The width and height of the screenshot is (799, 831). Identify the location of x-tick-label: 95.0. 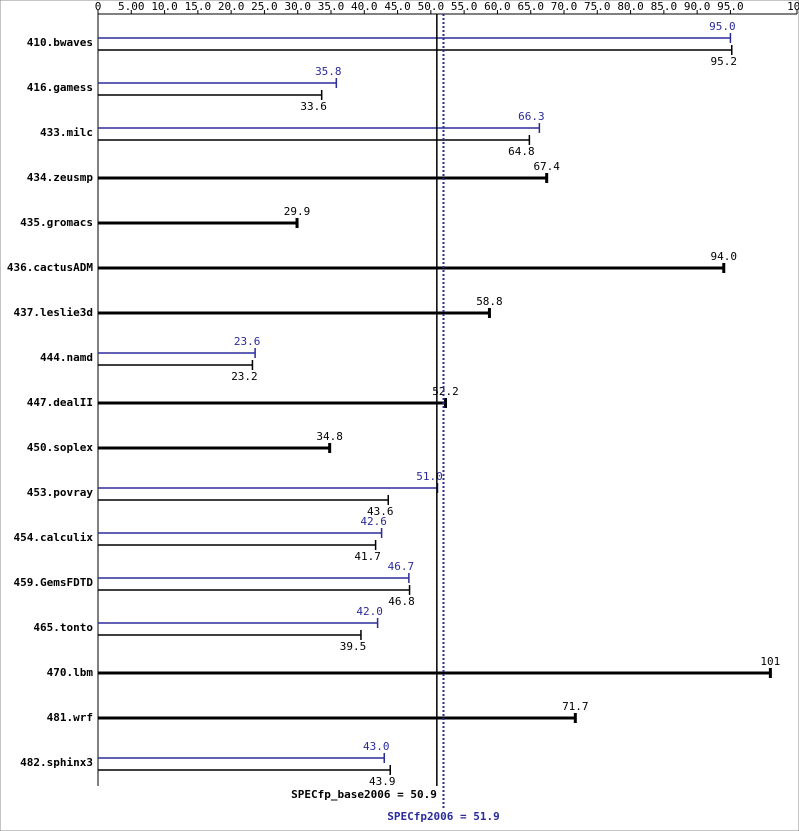
(730, 6).